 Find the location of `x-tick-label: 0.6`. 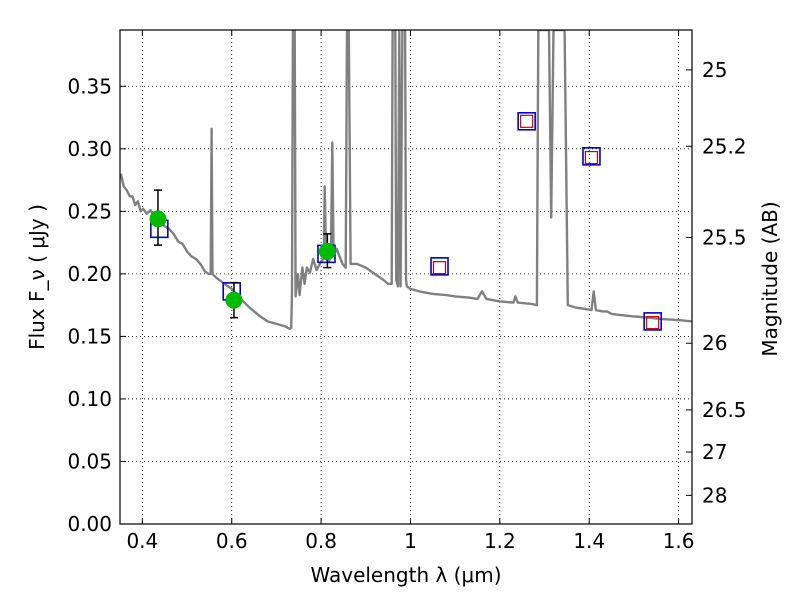

x-tick-label: 0.6 is located at coordinates (232, 541).